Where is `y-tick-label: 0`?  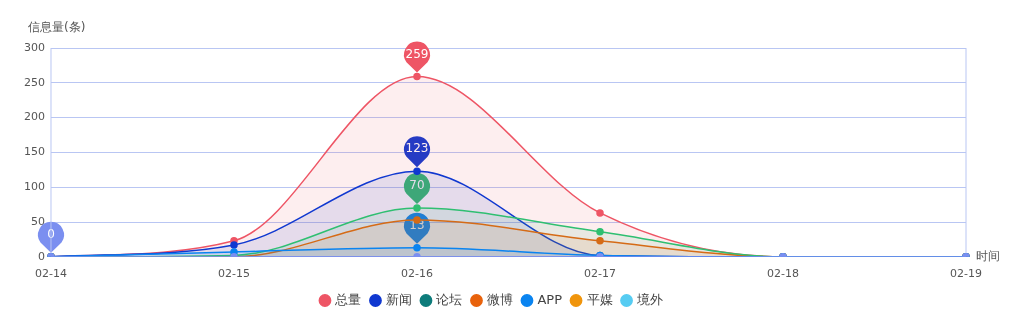
y-tick-label: 0 is located at coordinates (41, 256).